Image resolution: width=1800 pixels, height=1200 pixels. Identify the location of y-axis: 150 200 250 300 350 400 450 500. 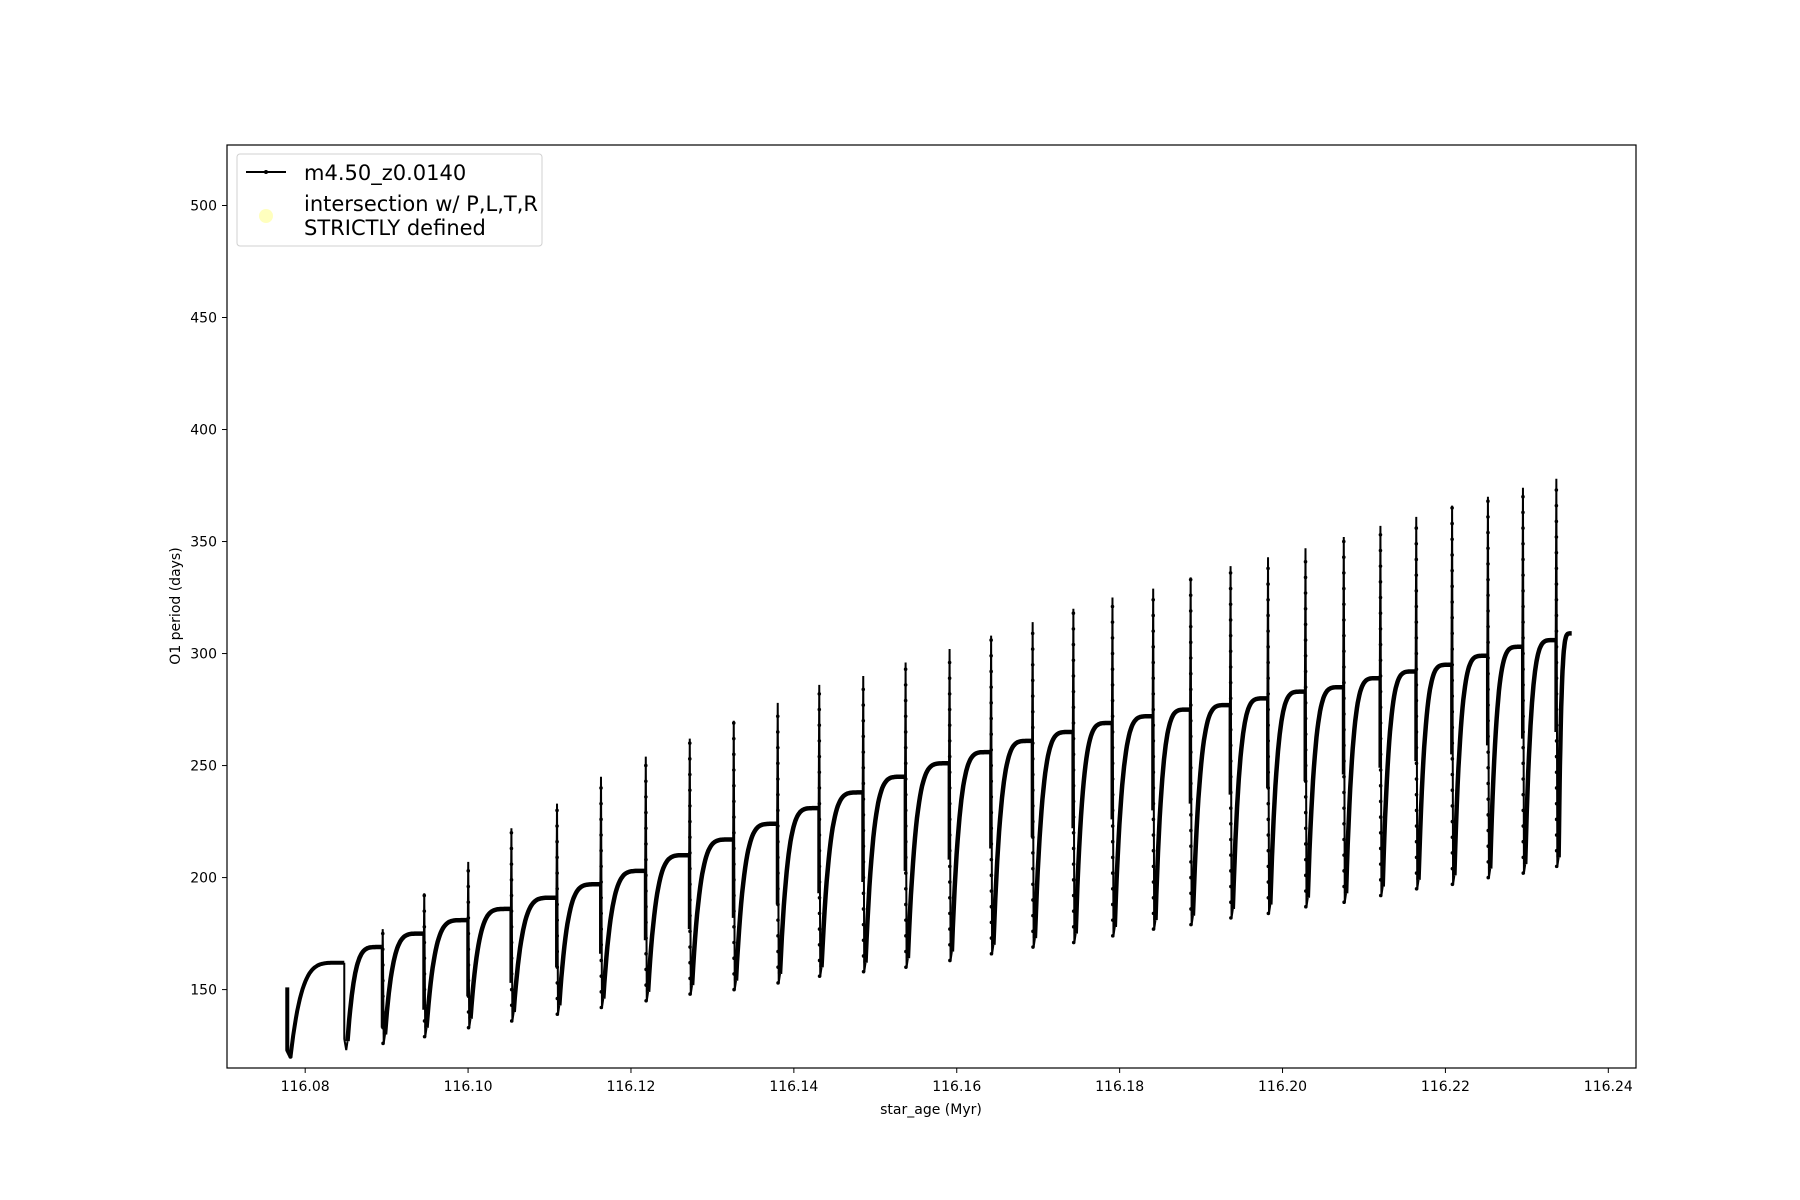
(208, 598).